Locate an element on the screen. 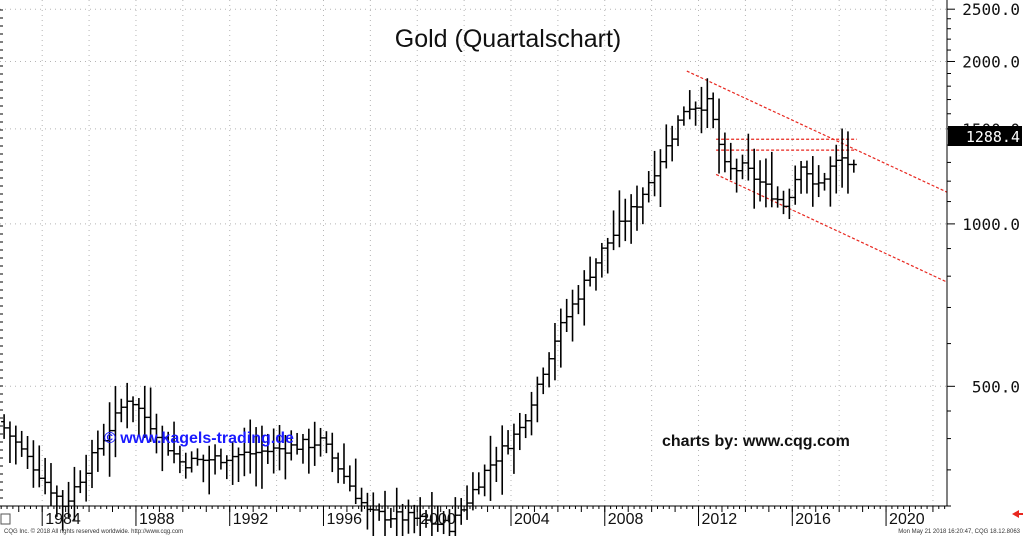  x-tick-label: 2008 is located at coordinates (626, 519).